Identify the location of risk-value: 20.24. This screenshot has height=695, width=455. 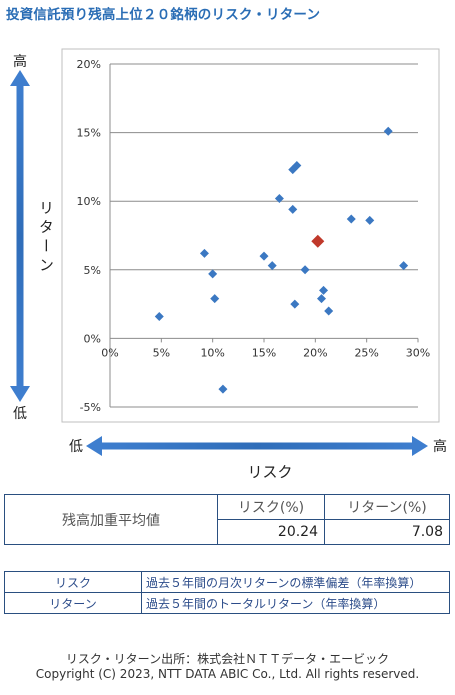
(271, 532).